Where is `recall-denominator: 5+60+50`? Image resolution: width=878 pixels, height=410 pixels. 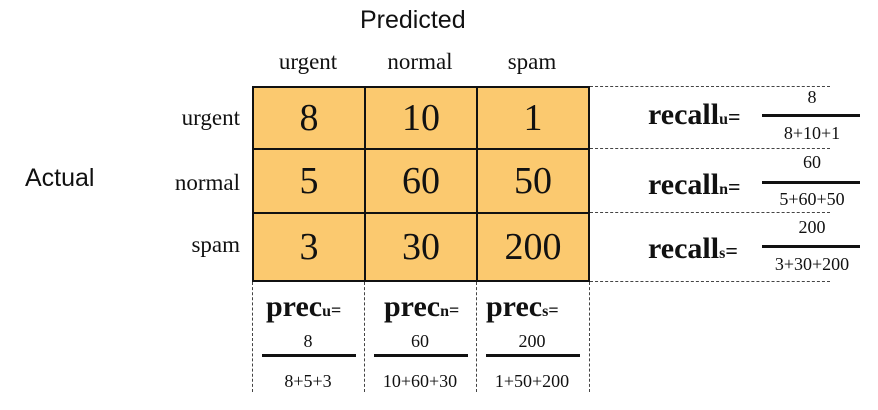 recall-denominator: 5+60+50 is located at coordinates (812, 199).